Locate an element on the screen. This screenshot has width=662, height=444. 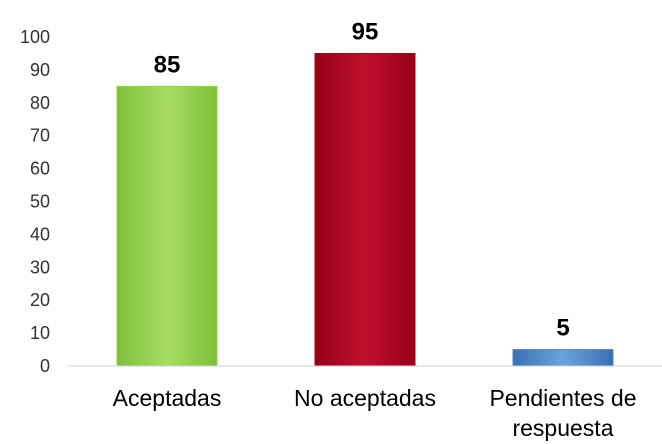
x-category-label: Aceptadas is located at coordinates (167, 398).